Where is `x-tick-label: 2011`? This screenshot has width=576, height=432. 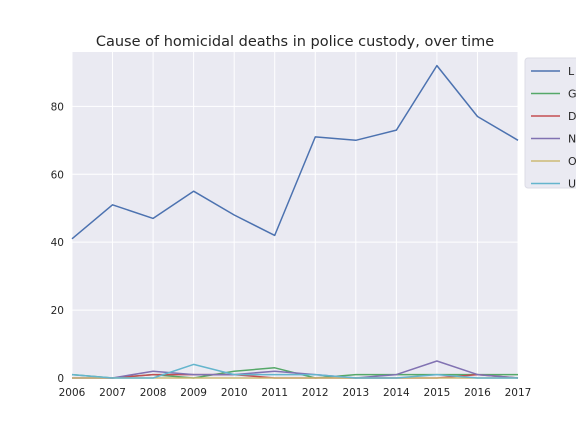 x-tick-label: 2011 is located at coordinates (274, 393).